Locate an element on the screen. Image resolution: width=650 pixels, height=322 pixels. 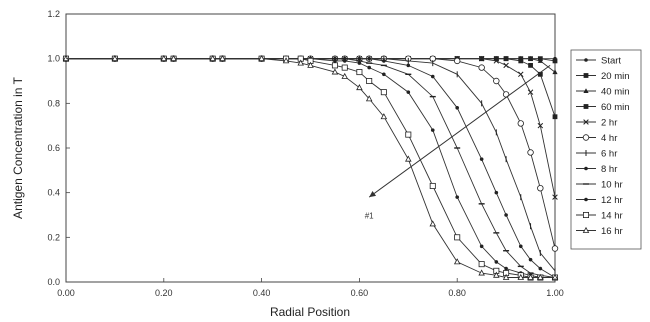
y-tick-label: 1.2 is located at coordinates (53, 14).